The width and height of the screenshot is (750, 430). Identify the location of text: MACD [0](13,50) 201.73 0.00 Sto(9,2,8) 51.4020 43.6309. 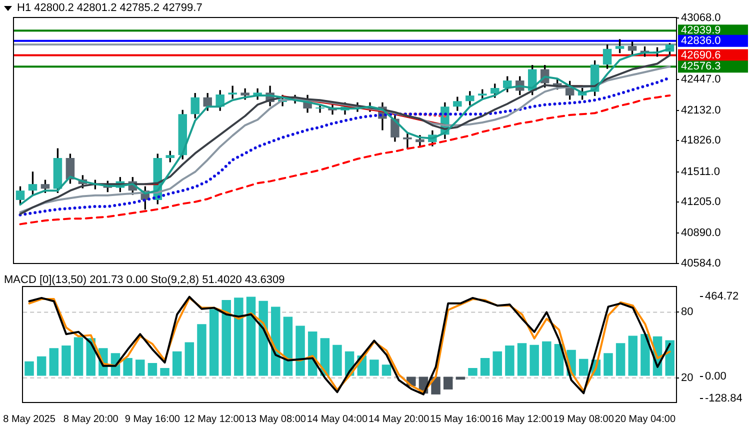
(144, 280).